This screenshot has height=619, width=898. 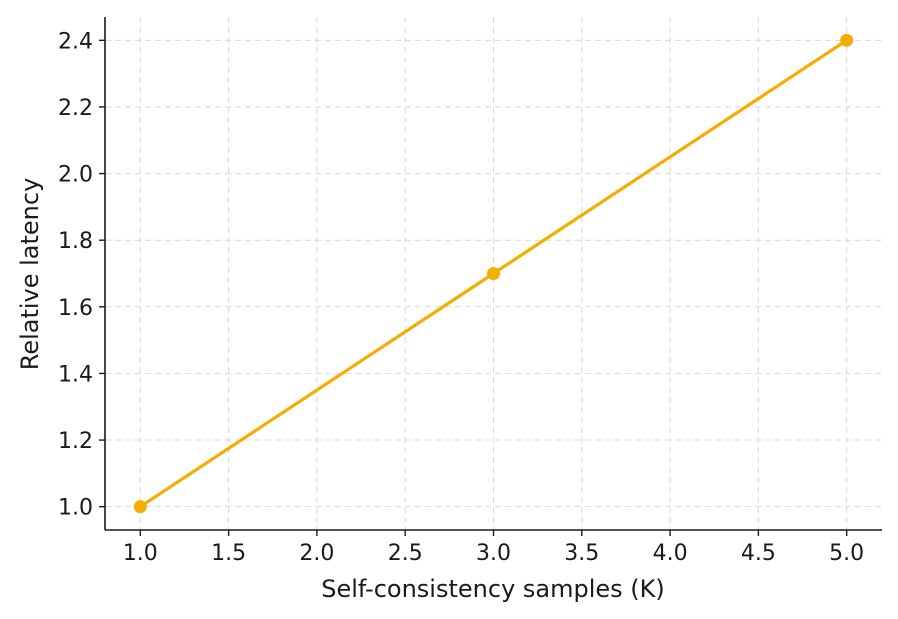 I want to click on y-tick-label: 2.4, so click(x=75, y=41).